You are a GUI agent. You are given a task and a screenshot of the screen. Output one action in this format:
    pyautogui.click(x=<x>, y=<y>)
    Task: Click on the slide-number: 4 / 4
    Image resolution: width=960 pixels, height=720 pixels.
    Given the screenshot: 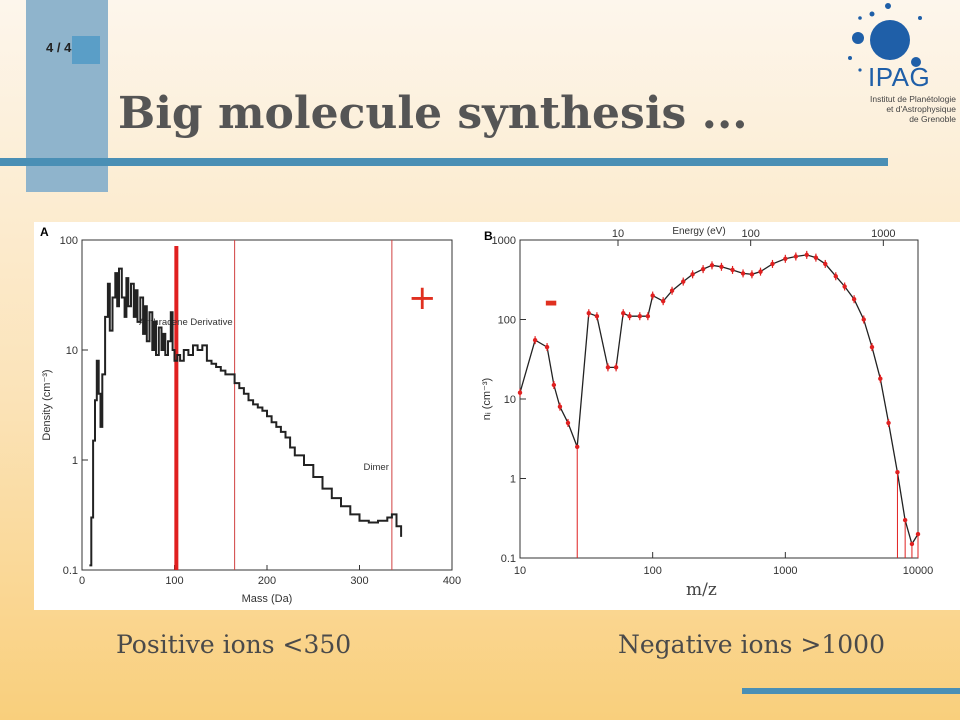 What is the action you would take?
    pyautogui.click(x=59, y=47)
    